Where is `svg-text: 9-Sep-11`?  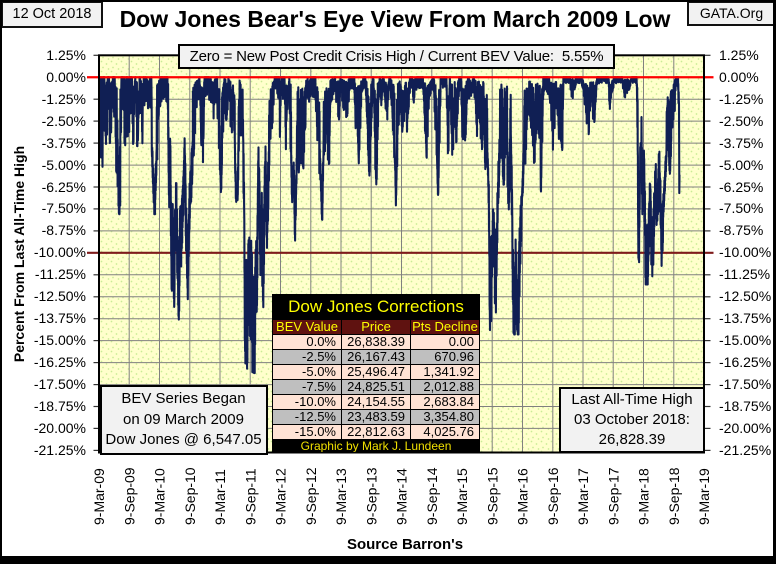 svg-text: 9-Sep-11 is located at coordinates (250, 496).